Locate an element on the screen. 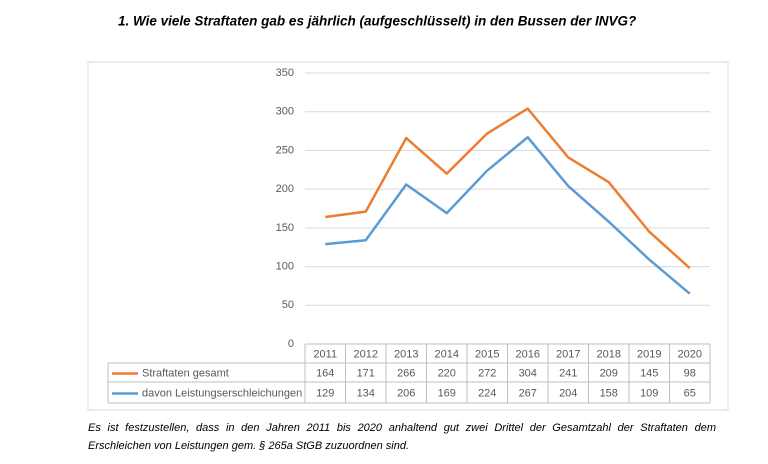  x-tick-label: 2011 is located at coordinates (325, 354).